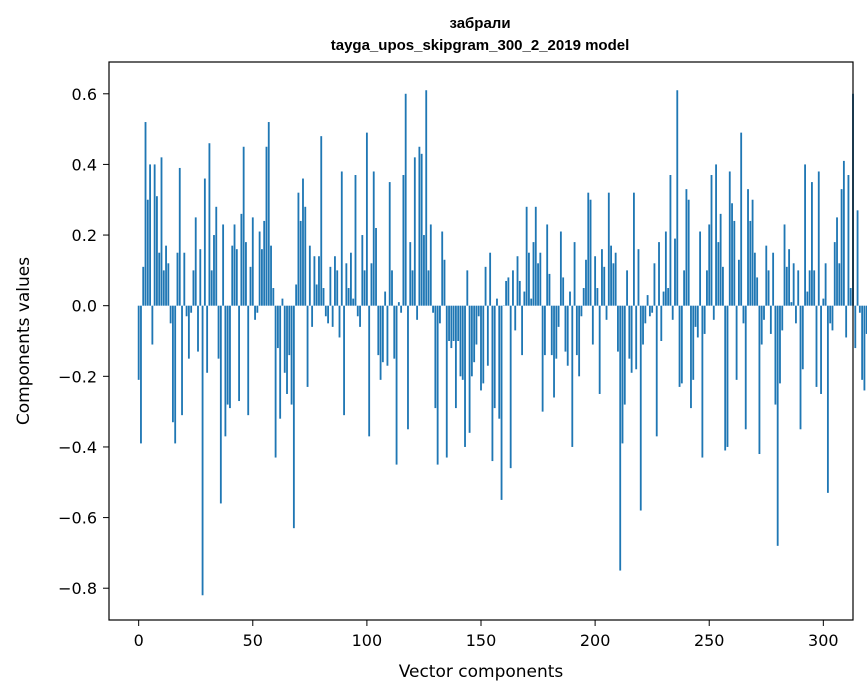 This screenshot has height=696, width=867. Describe the element at coordinates (77, 518) in the screenshot. I see `y-tick-label: −0.6` at that location.